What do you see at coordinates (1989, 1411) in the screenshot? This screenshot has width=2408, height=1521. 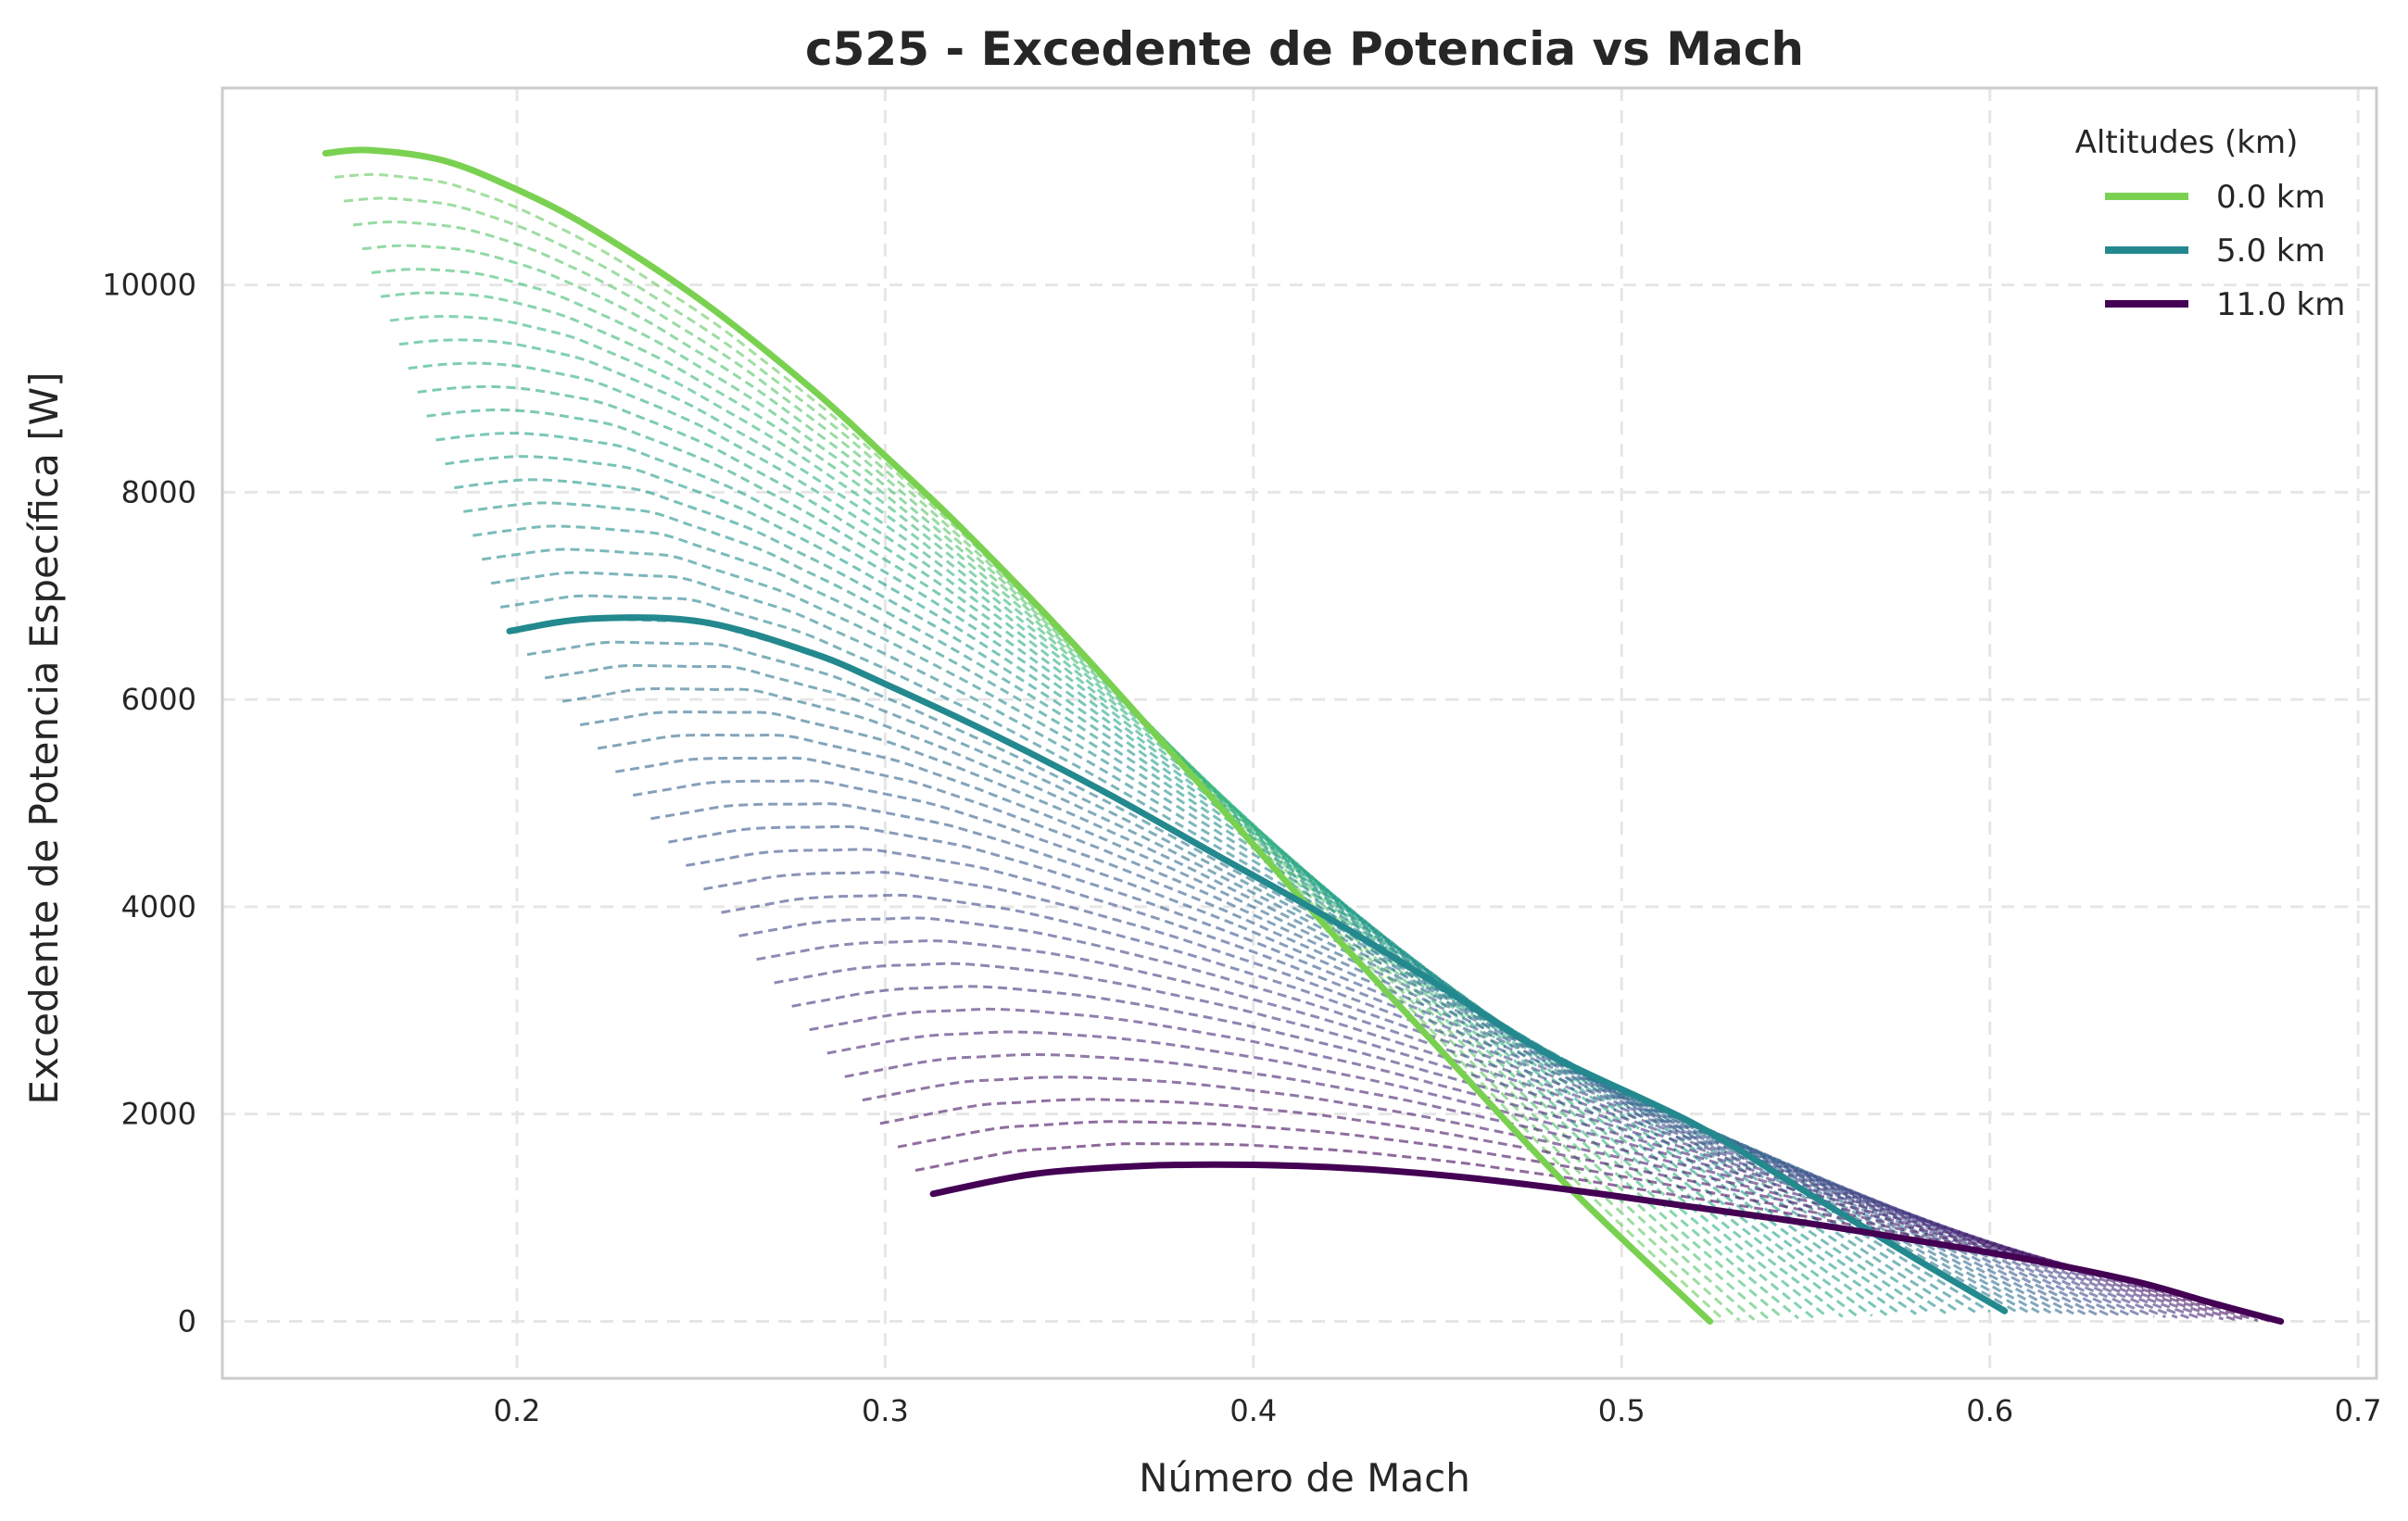 I see `x-tick-label: 0.6` at bounding box center [1989, 1411].